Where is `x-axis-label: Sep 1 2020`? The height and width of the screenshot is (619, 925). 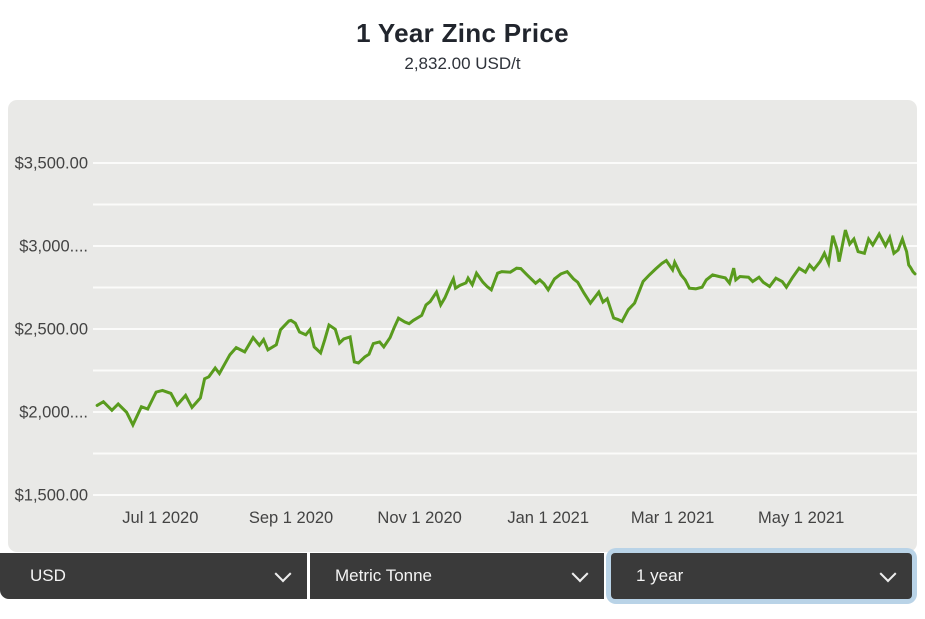
x-axis-label: Sep 1 2020 is located at coordinates (291, 518).